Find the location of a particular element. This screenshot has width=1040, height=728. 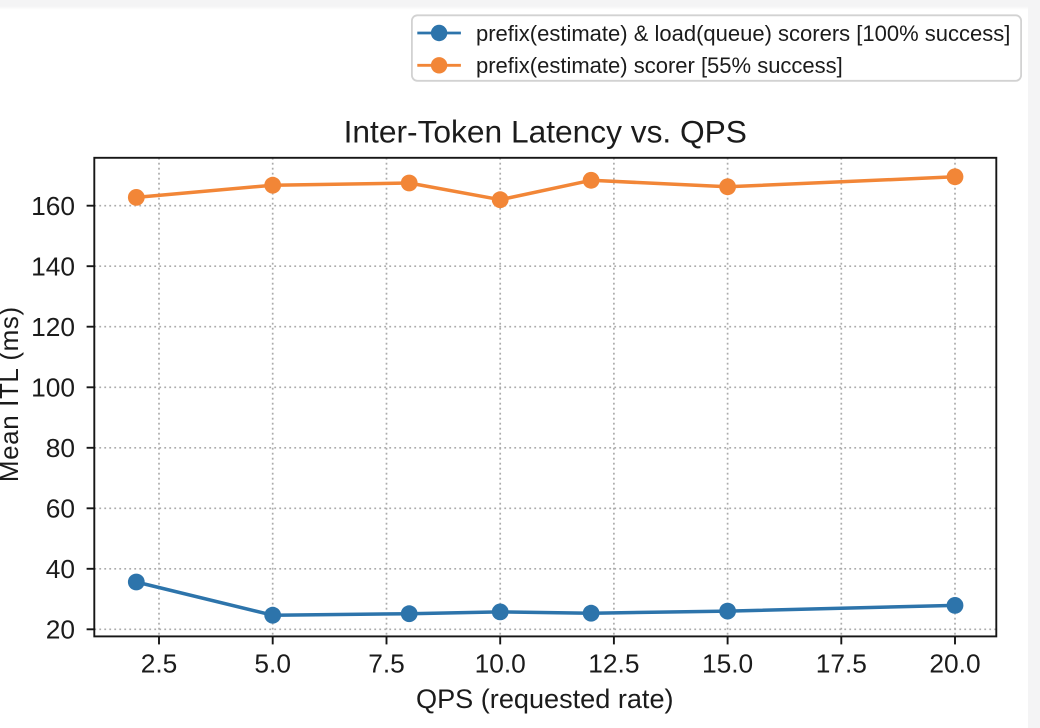

svg-text: 40 is located at coordinates (60, 569).